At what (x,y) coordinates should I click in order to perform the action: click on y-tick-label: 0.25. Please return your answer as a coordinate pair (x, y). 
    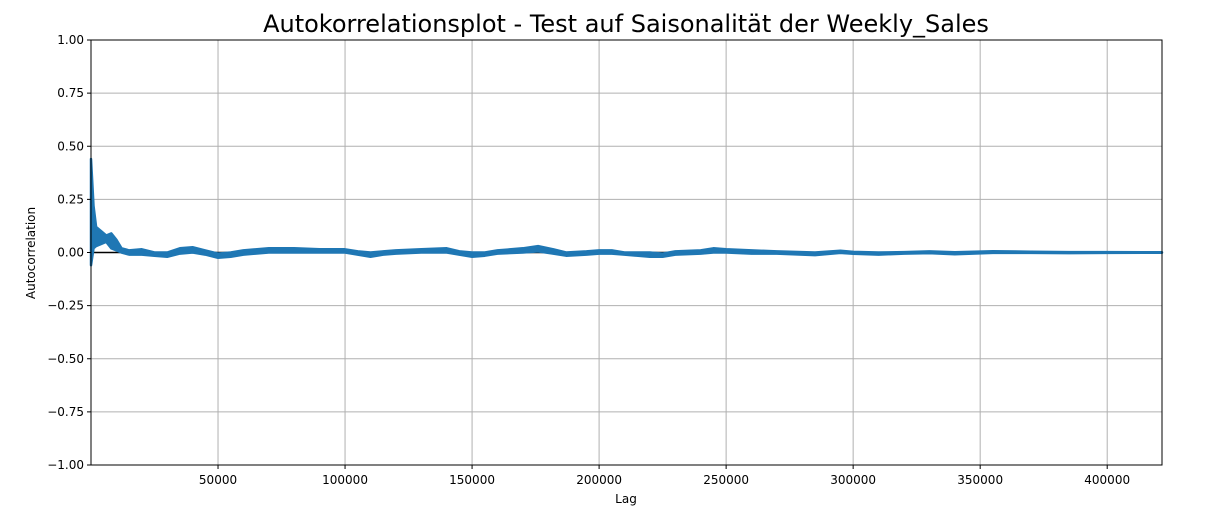
    Looking at the image, I should click on (70, 199).